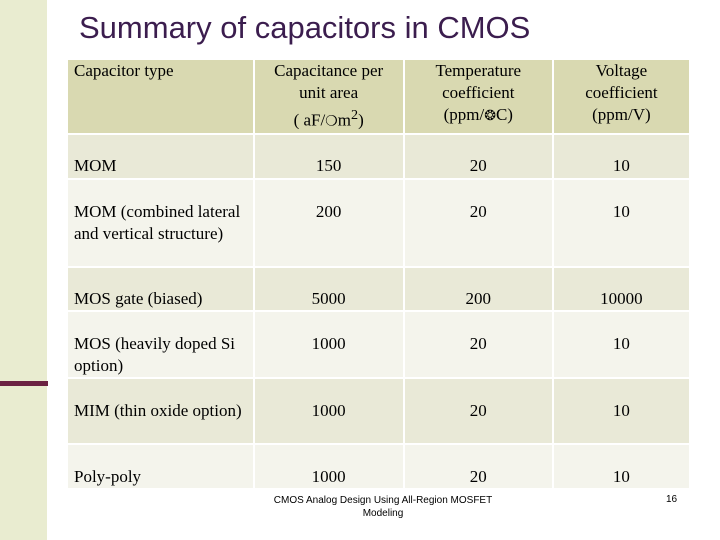 The width and height of the screenshot is (720, 540). I want to click on table-row: MOS gate (biased) 5000 200 10000, so click(378, 289).